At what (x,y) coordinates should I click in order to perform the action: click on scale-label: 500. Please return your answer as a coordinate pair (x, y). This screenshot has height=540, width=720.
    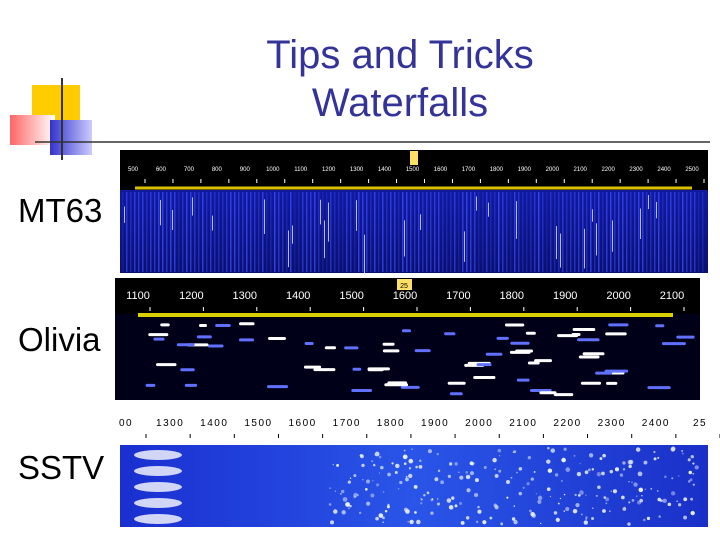
    Looking at the image, I should click on (133, 170).